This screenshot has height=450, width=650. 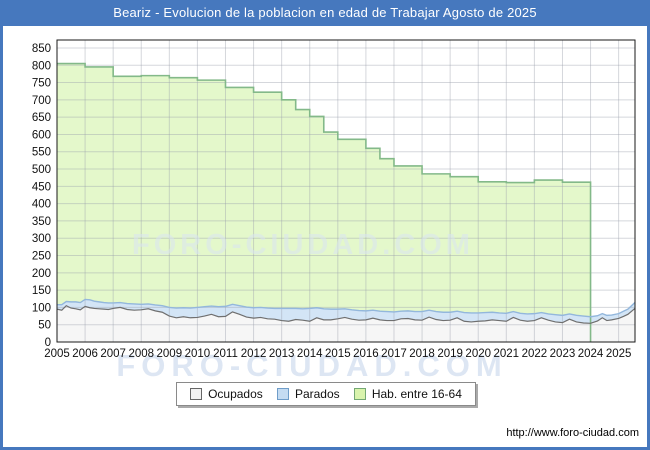 I want to click on svg-text: 2014, so click(x=310, y=354).